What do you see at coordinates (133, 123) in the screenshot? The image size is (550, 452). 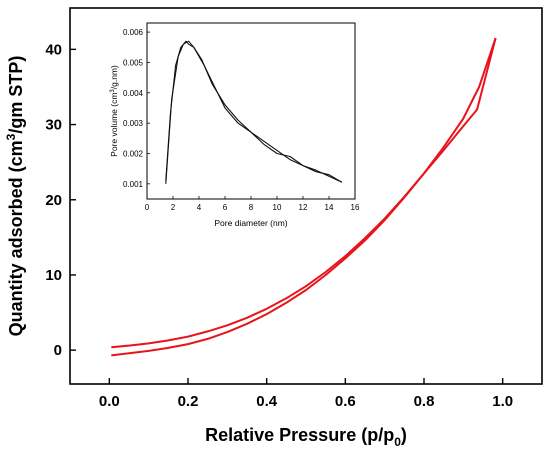 I see `inset-y-tick-label: 0.003` at bounding box center [133, 123].